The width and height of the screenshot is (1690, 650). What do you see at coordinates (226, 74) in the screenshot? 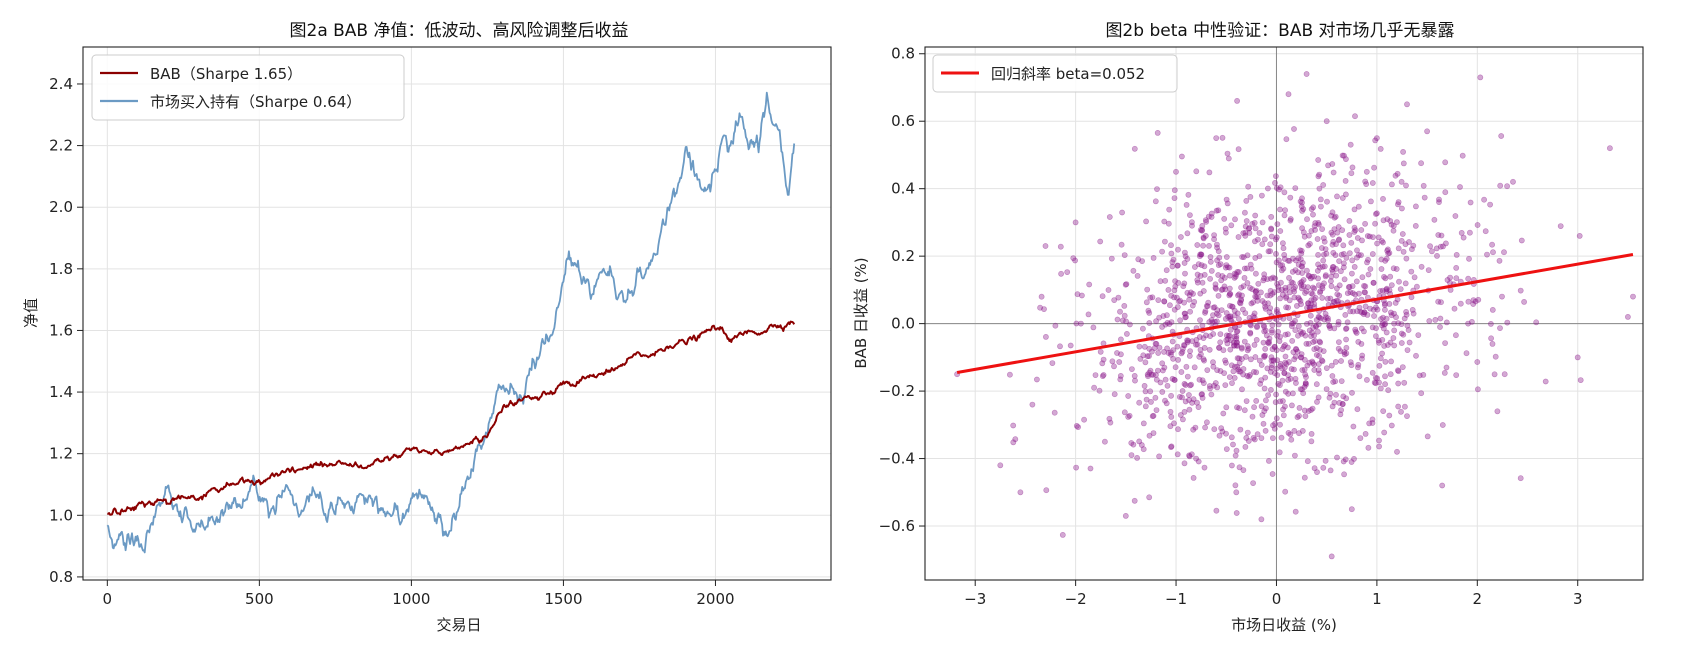
I see `legend-label-bab: BAB（Sharpe 1.65）` at bounding box center [226, 74].